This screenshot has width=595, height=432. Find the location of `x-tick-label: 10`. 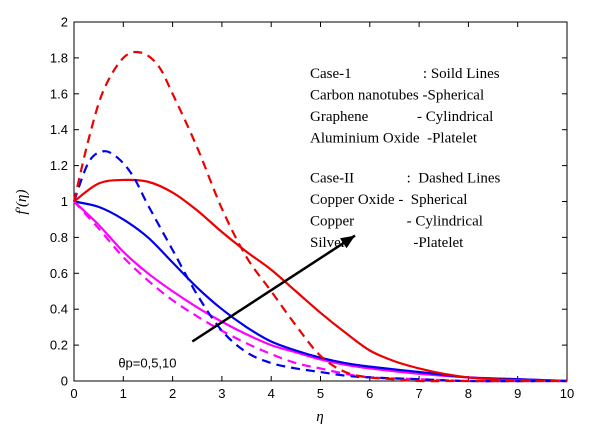

x-tick-label: 10 is located at coordinates (567, 393).